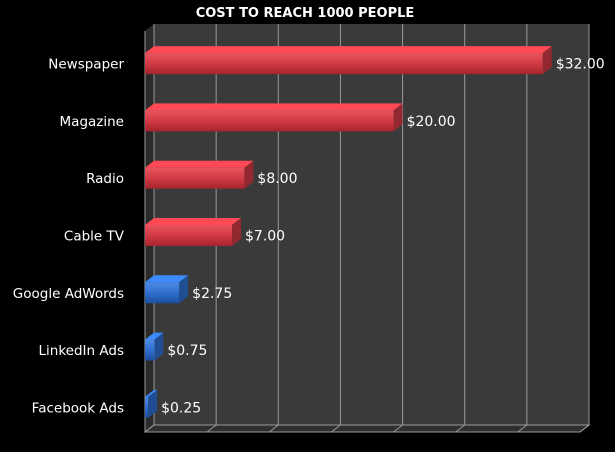  Describe the element at coordinates (187, 351) in the screenshot. I see `data-label: $0.75` at that location.